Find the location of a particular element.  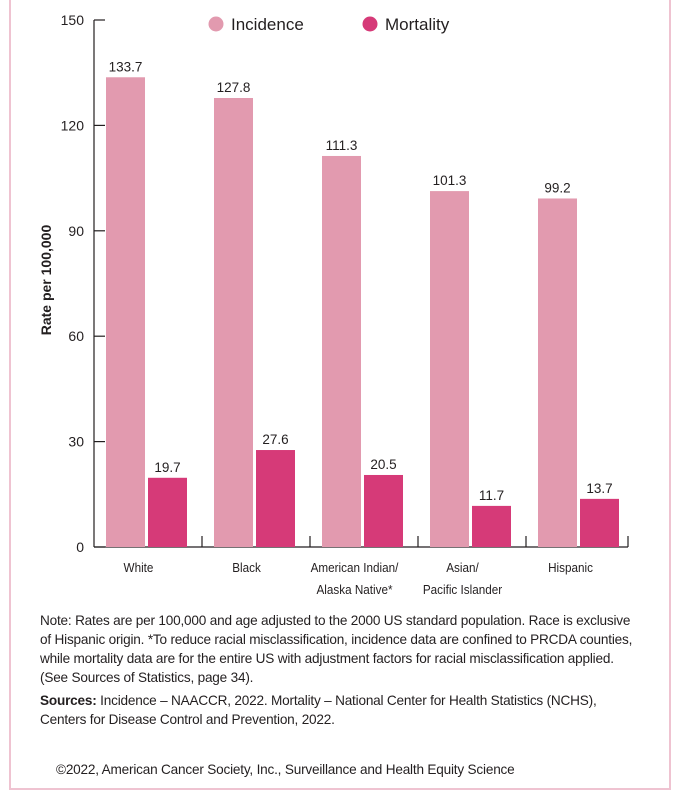

category-label: American Indian/ is located at coordinates (355, 567).